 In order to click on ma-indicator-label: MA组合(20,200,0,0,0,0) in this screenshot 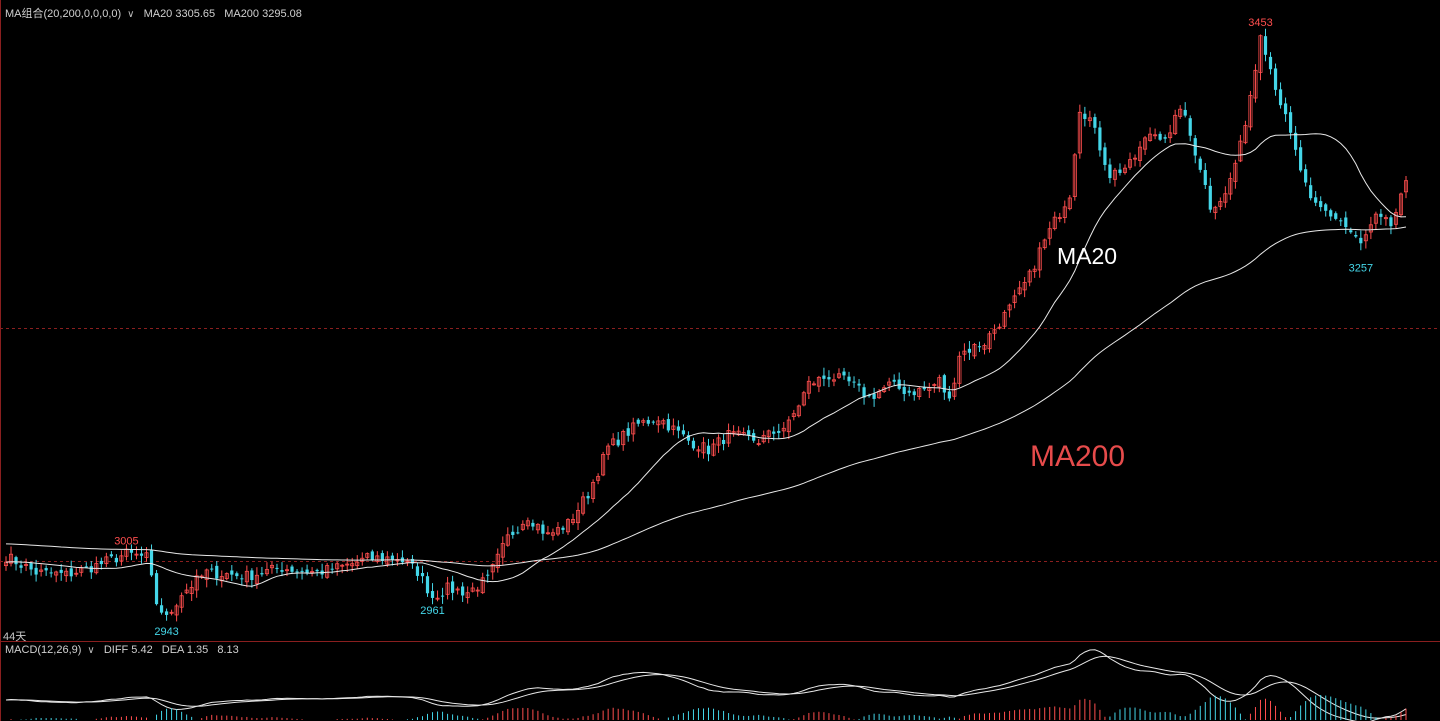, I will do `click(63, 14)`.